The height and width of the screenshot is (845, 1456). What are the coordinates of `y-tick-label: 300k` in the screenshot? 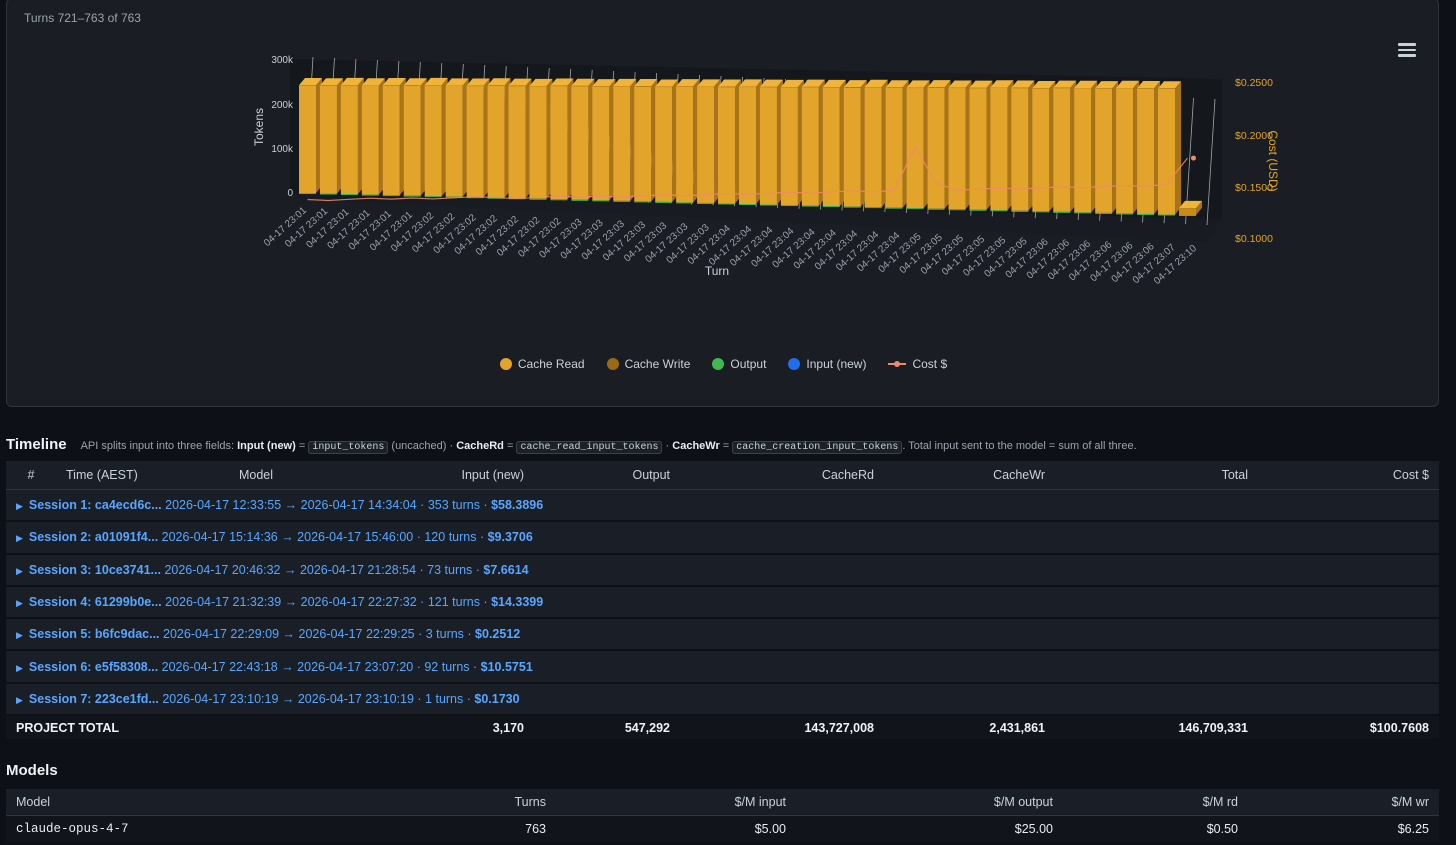 It's located at (282, 60).